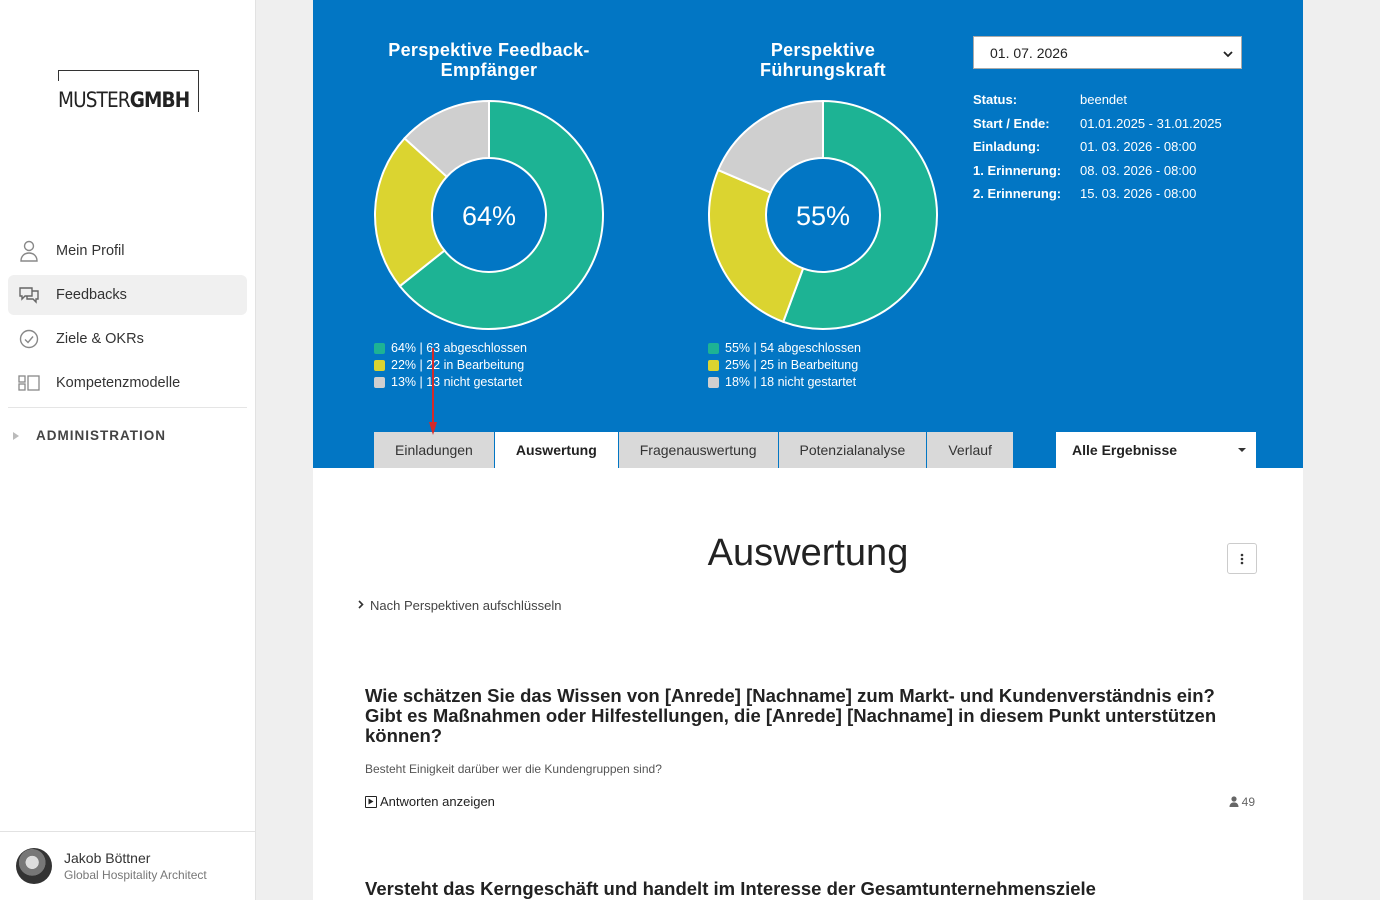 The image size is (1380, 900). What do you see at coordinates (698, 450) in the screenshot?
I see `tab-question-evaluation: Fragenauswertung` at bounding box center [698, 450].